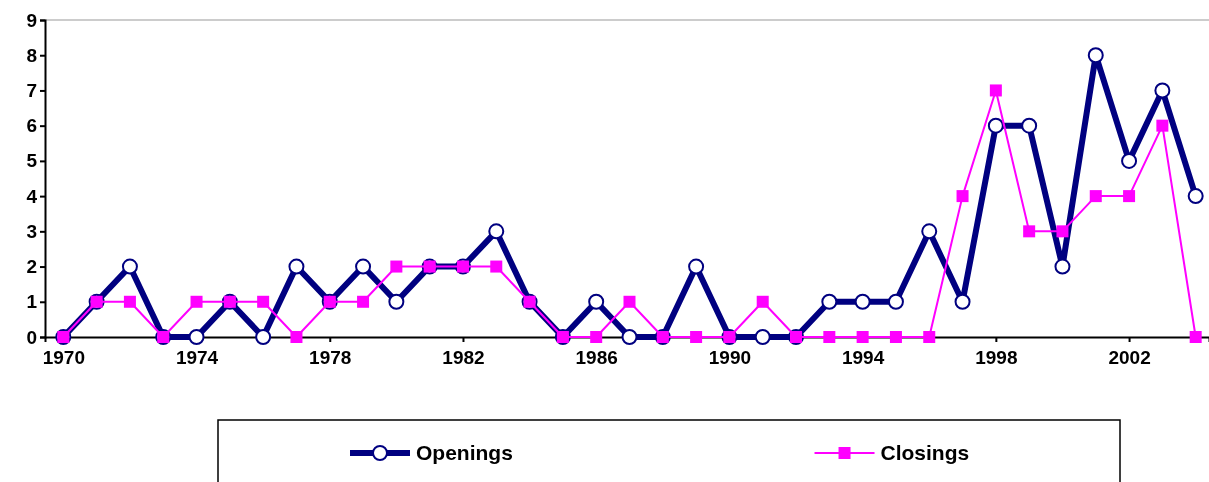 The height and width of the screenshot is (482, 1209). Describe the element at coordinates (1129, 357) in the screenshot. I see `x-tick-label: 2002` at that location.